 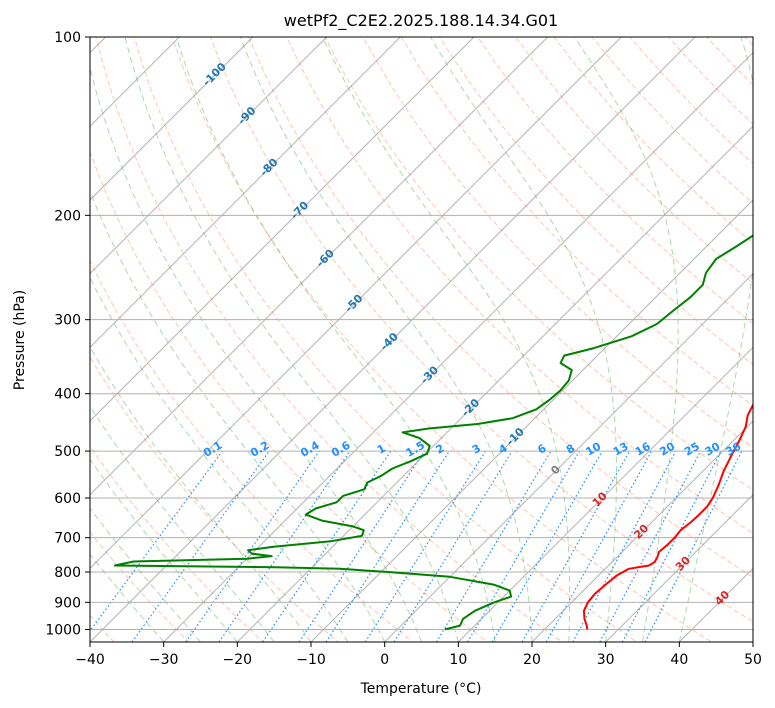 What do you see at coordinates (67, 539) in the screenshot?
I see `y-tick-label: 700` at bounding box center [67, 539].